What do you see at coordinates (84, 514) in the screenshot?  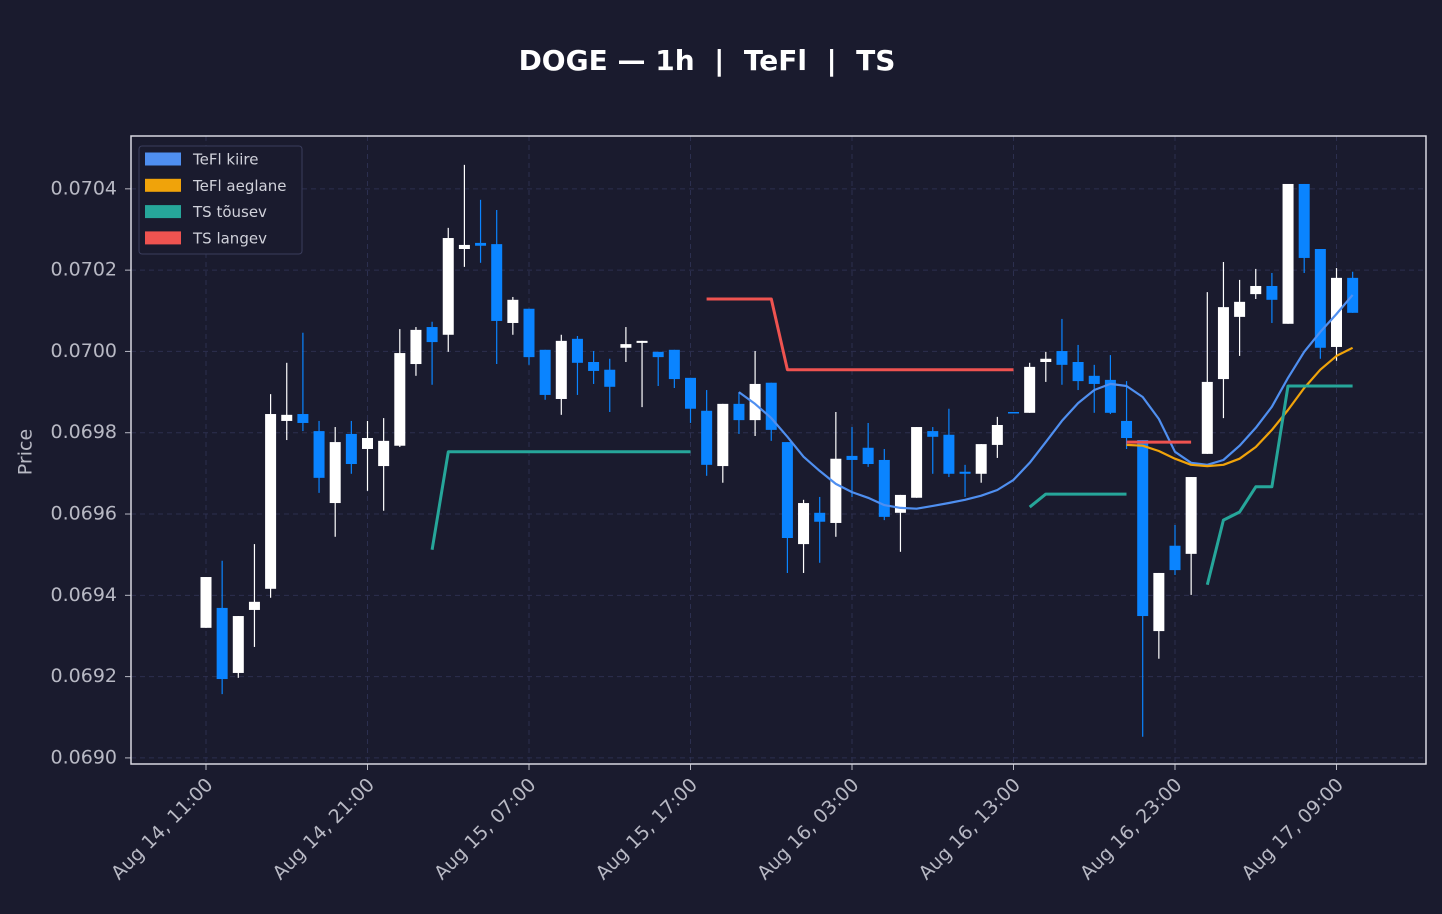 I see `y-tick-label: 0.0696` at bounding box center [84, 514].